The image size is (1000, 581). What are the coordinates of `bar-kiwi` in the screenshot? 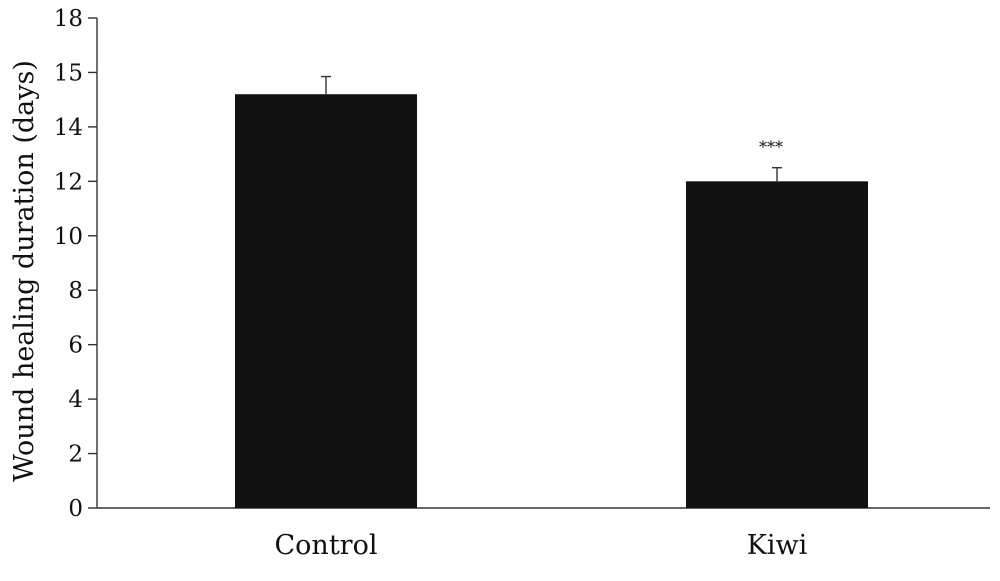 It's located at (777, 345).